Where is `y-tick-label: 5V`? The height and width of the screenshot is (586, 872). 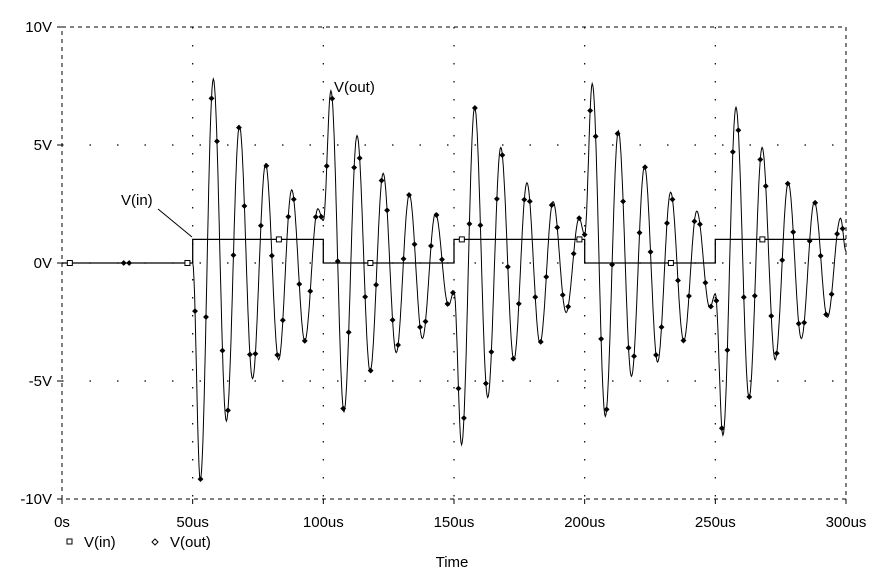
y-tick-label: 5V is located at coordinates (43, 145).